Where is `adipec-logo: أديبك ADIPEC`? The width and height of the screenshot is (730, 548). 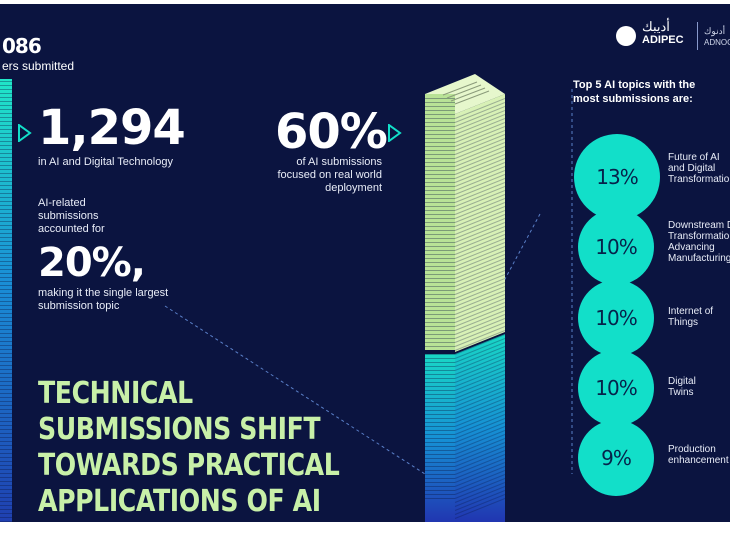 adipec-logo: أديبك ADIPEC is located at coordinates (651, 35).